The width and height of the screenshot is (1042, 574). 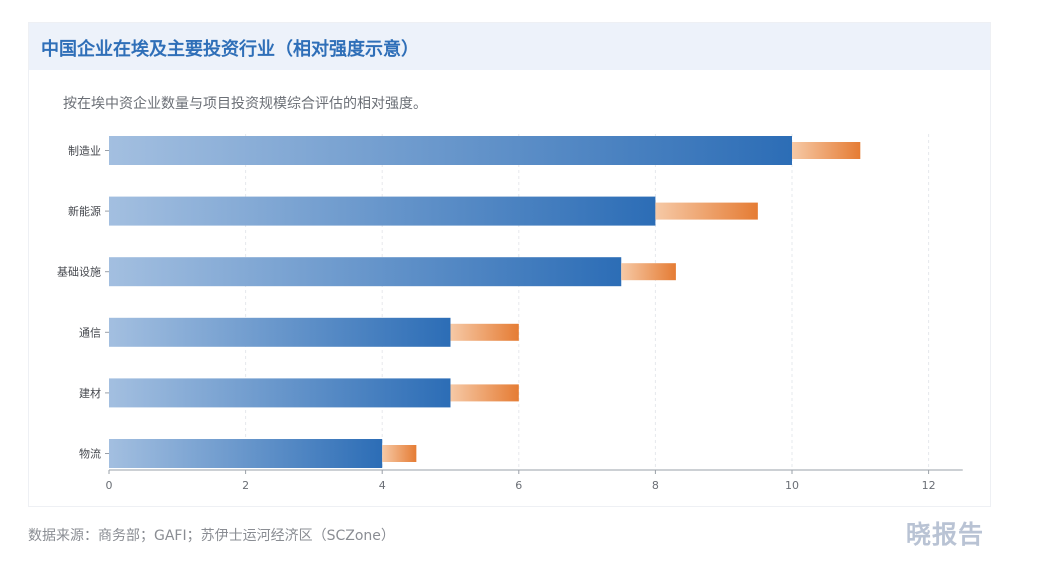 What do you see at coordinates (211, 536) in the screenshot?
I see `data-source: 数据来源：商务部；GAFI；苏伊士运河经济区（SCZone）` at bounding box center [211, 536].